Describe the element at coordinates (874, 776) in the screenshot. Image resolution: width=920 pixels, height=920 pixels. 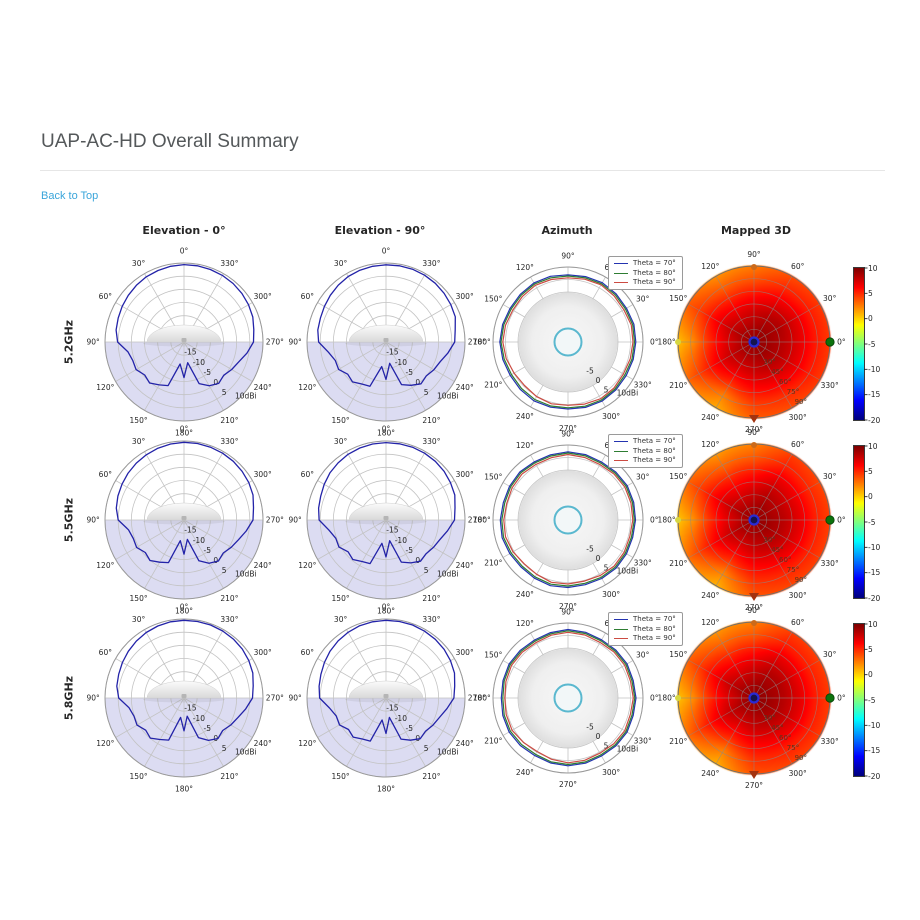
I see `colorbar-tick-label: -20` at that location.